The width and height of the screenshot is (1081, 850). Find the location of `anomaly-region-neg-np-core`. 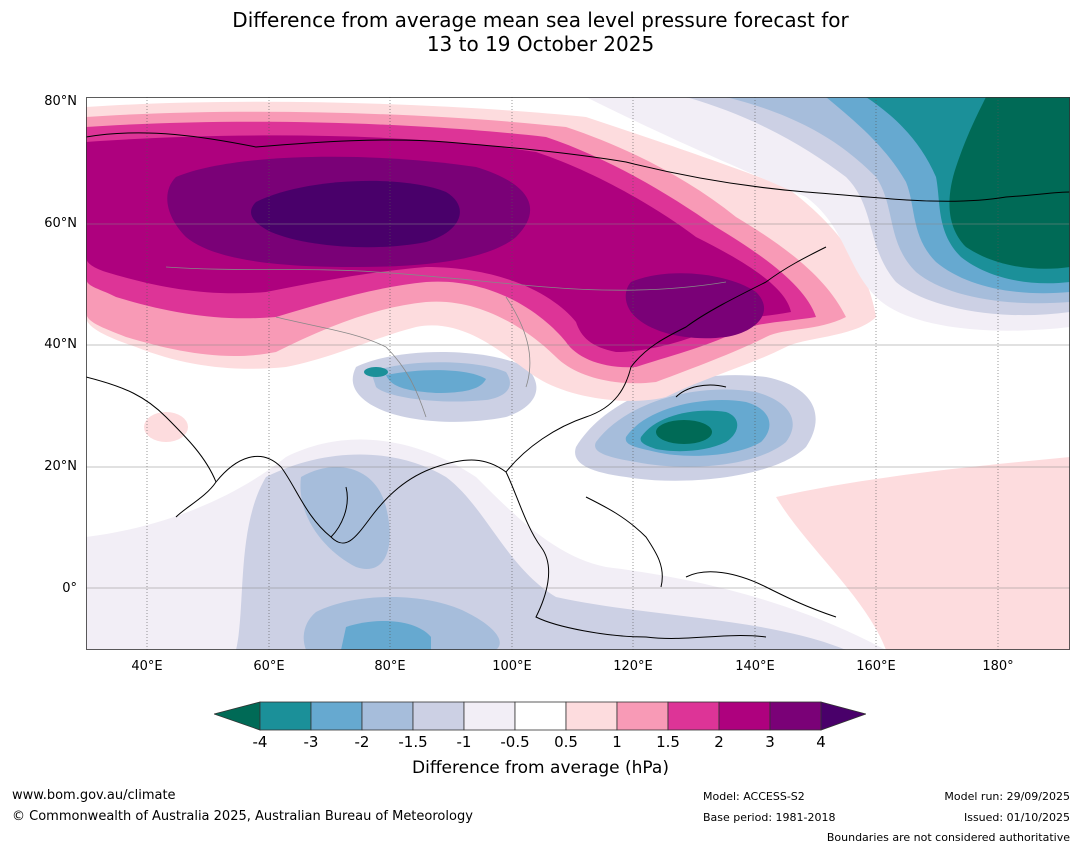

anomaly-region-neg-np-core is located at coordinates (1009, 183).